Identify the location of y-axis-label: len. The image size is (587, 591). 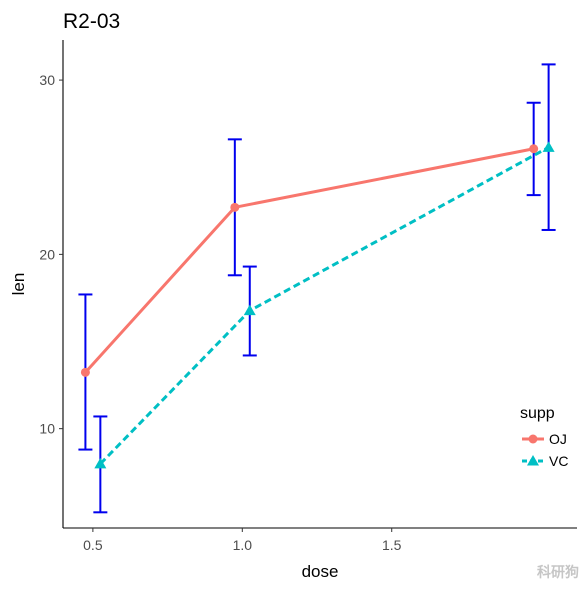
(18, 284).